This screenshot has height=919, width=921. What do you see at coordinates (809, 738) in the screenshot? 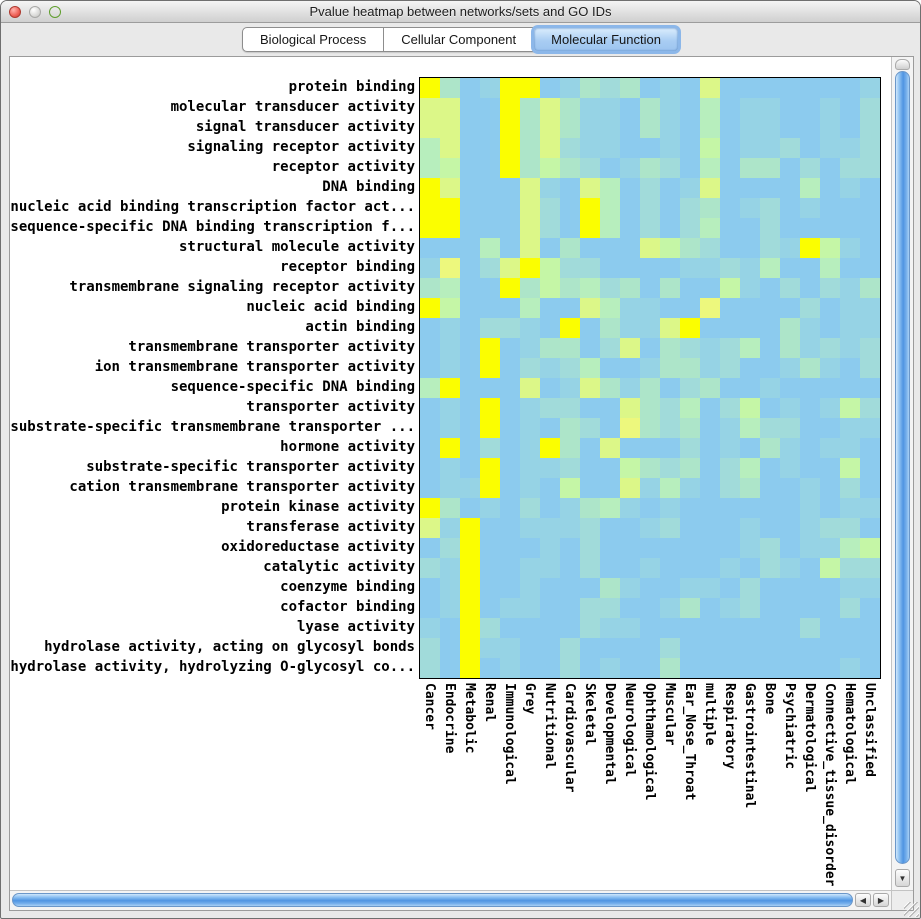
I see `column-label: Dermatological` at bounding box center [809, 738].